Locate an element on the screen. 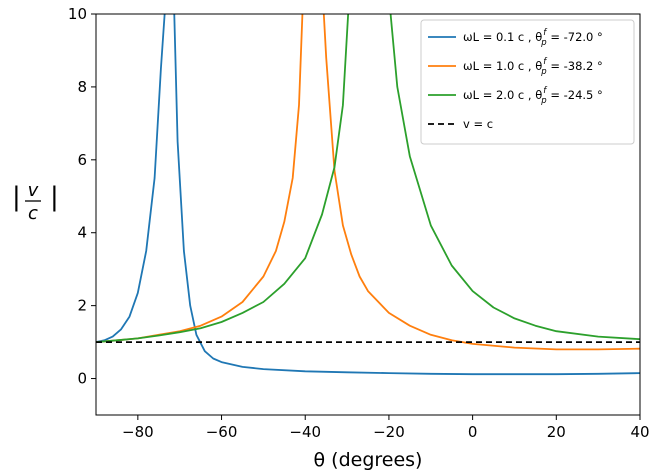 The width and height of the screenshot is (653, 472). legend-label: v = c is located at coordinates (478, 124).